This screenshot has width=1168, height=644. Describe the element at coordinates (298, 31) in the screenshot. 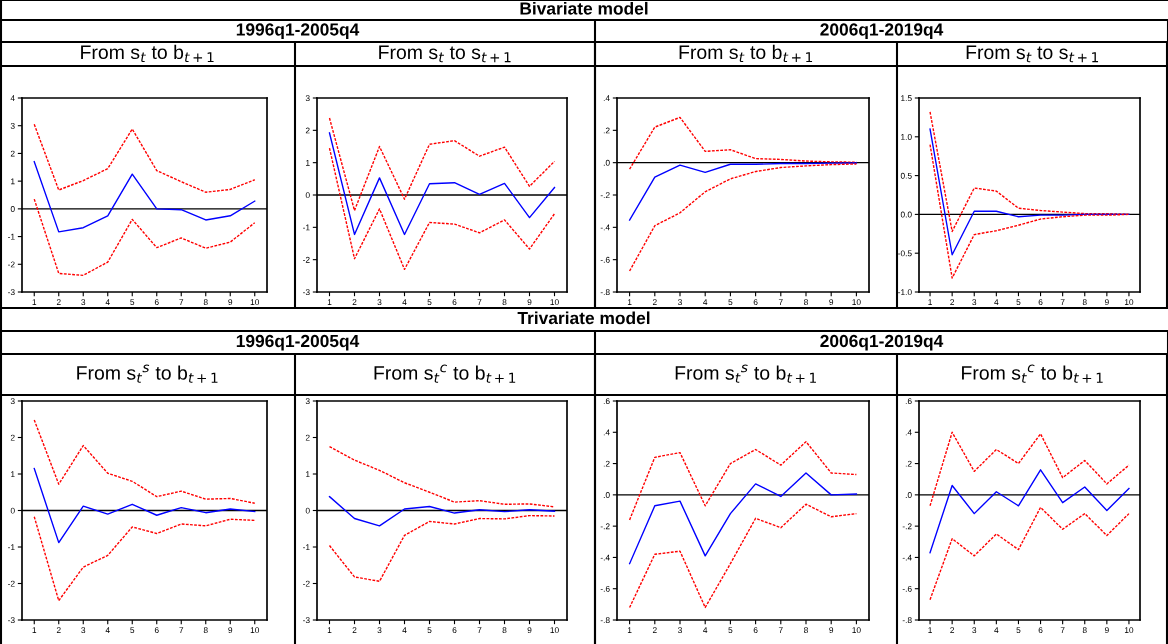

I see `text: 1996q1-2005q4` at that location.